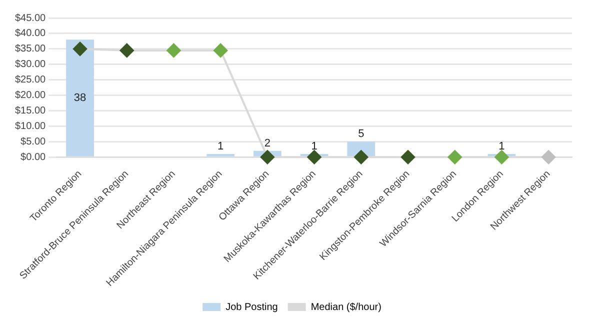 This screenshot has width=600, height=330. What do you see at coordinates (30, 18) in the screenshot?
I see `y-tick-label: $45.00` at bounding box center [30, 18].